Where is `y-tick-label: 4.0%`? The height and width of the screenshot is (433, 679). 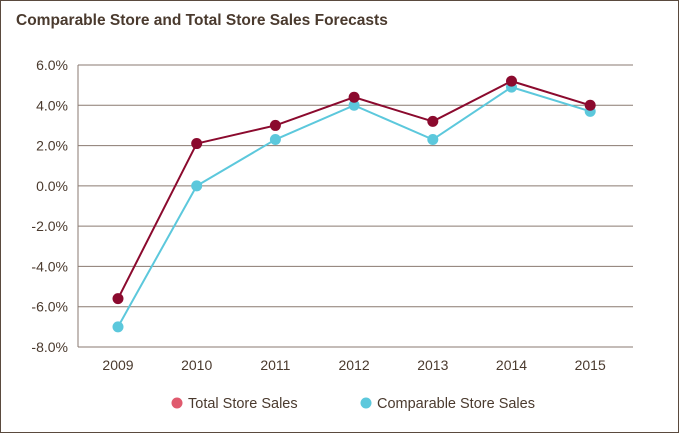 y-tick-label: 4.0% is located at coordinates (52, 105).